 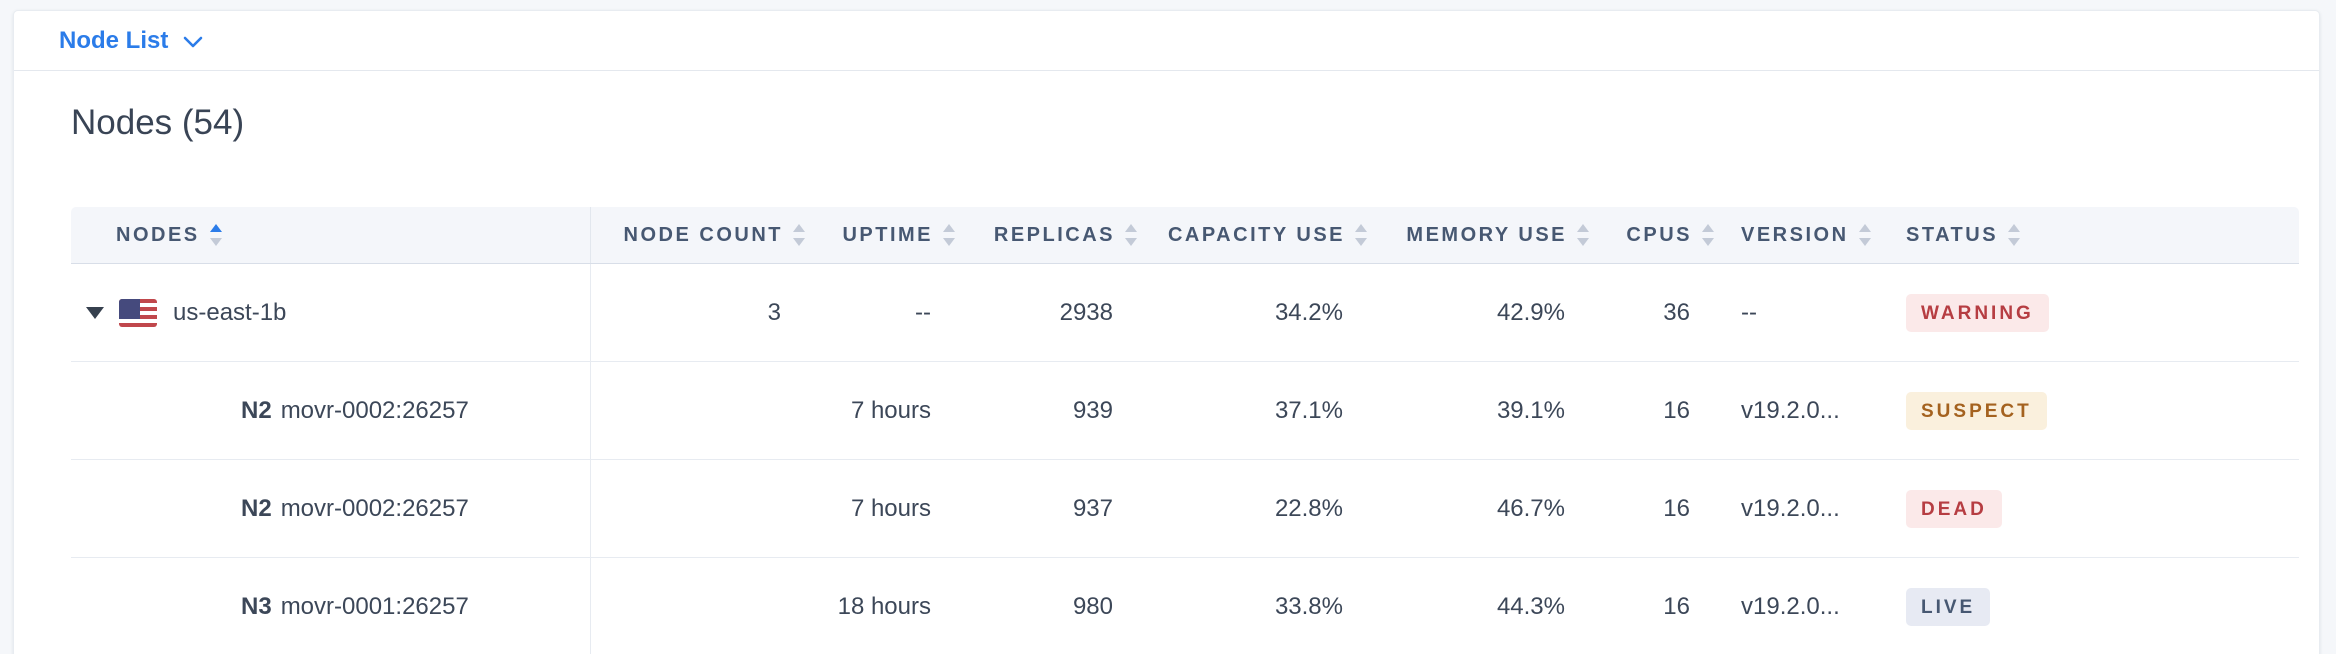 I want to click on column-header-label: STATUS, so click(x=1952, y=234).